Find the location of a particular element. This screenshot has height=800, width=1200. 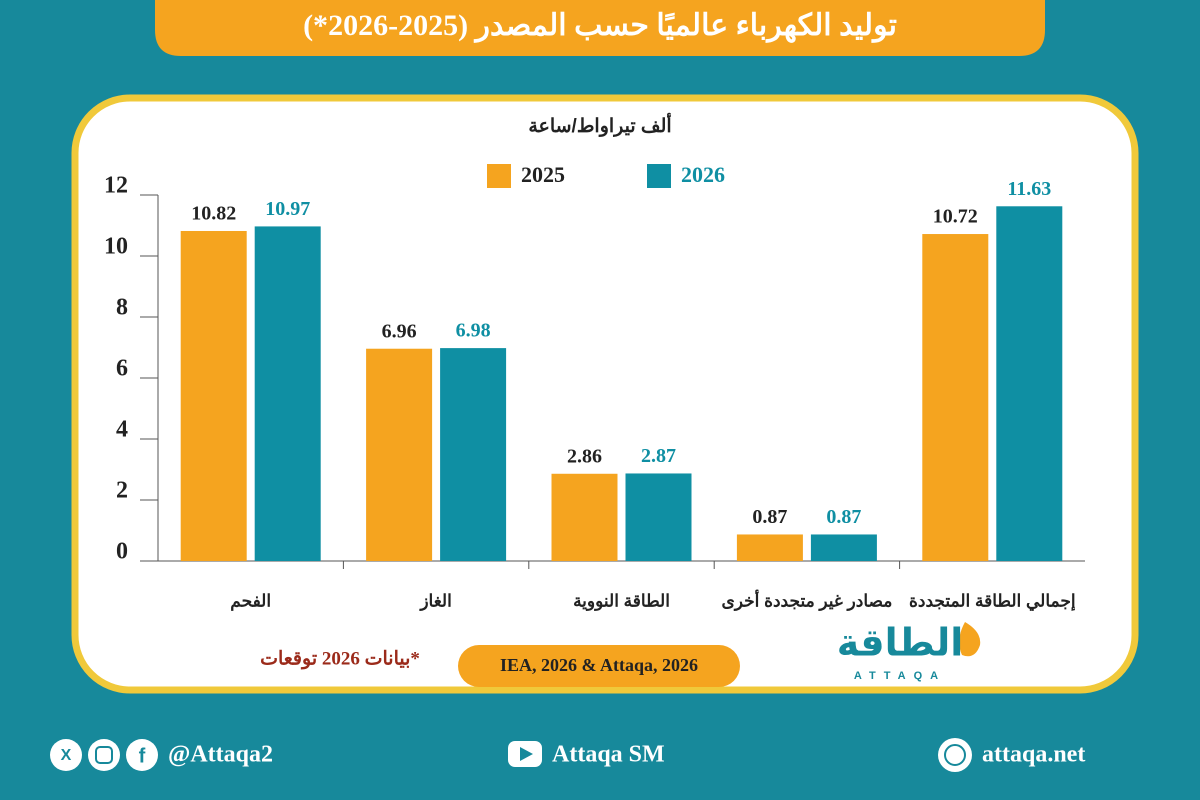

youtube-glyph is located at coordinates (526, 754).